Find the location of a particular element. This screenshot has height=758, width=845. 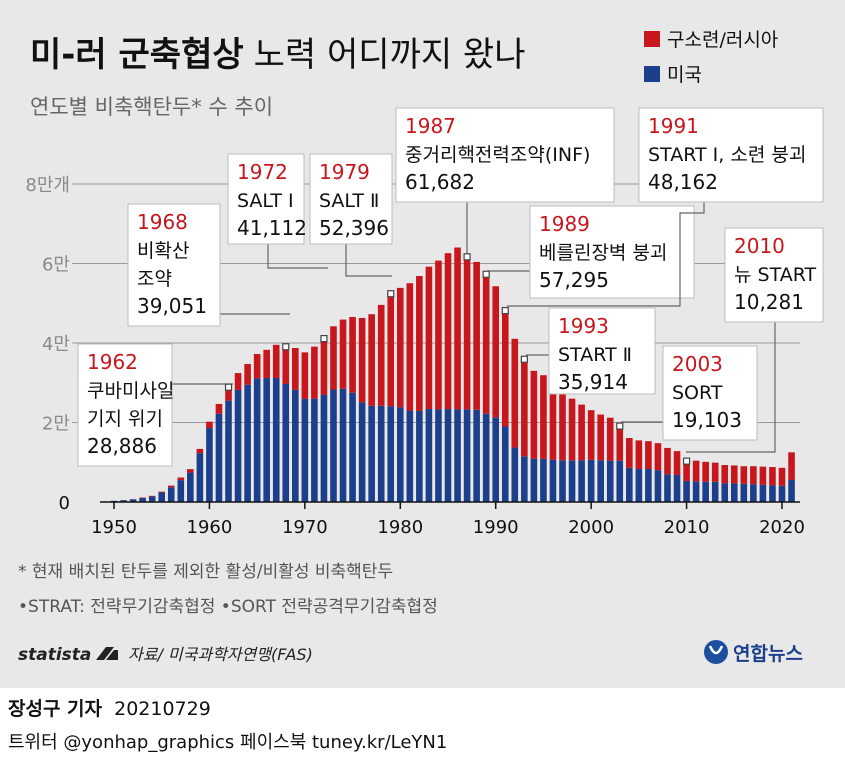

social-links: 트위터 @yonhap_graphics 페이스북 tuney.kr/LeYN1 is located at coordinates (228, 742).